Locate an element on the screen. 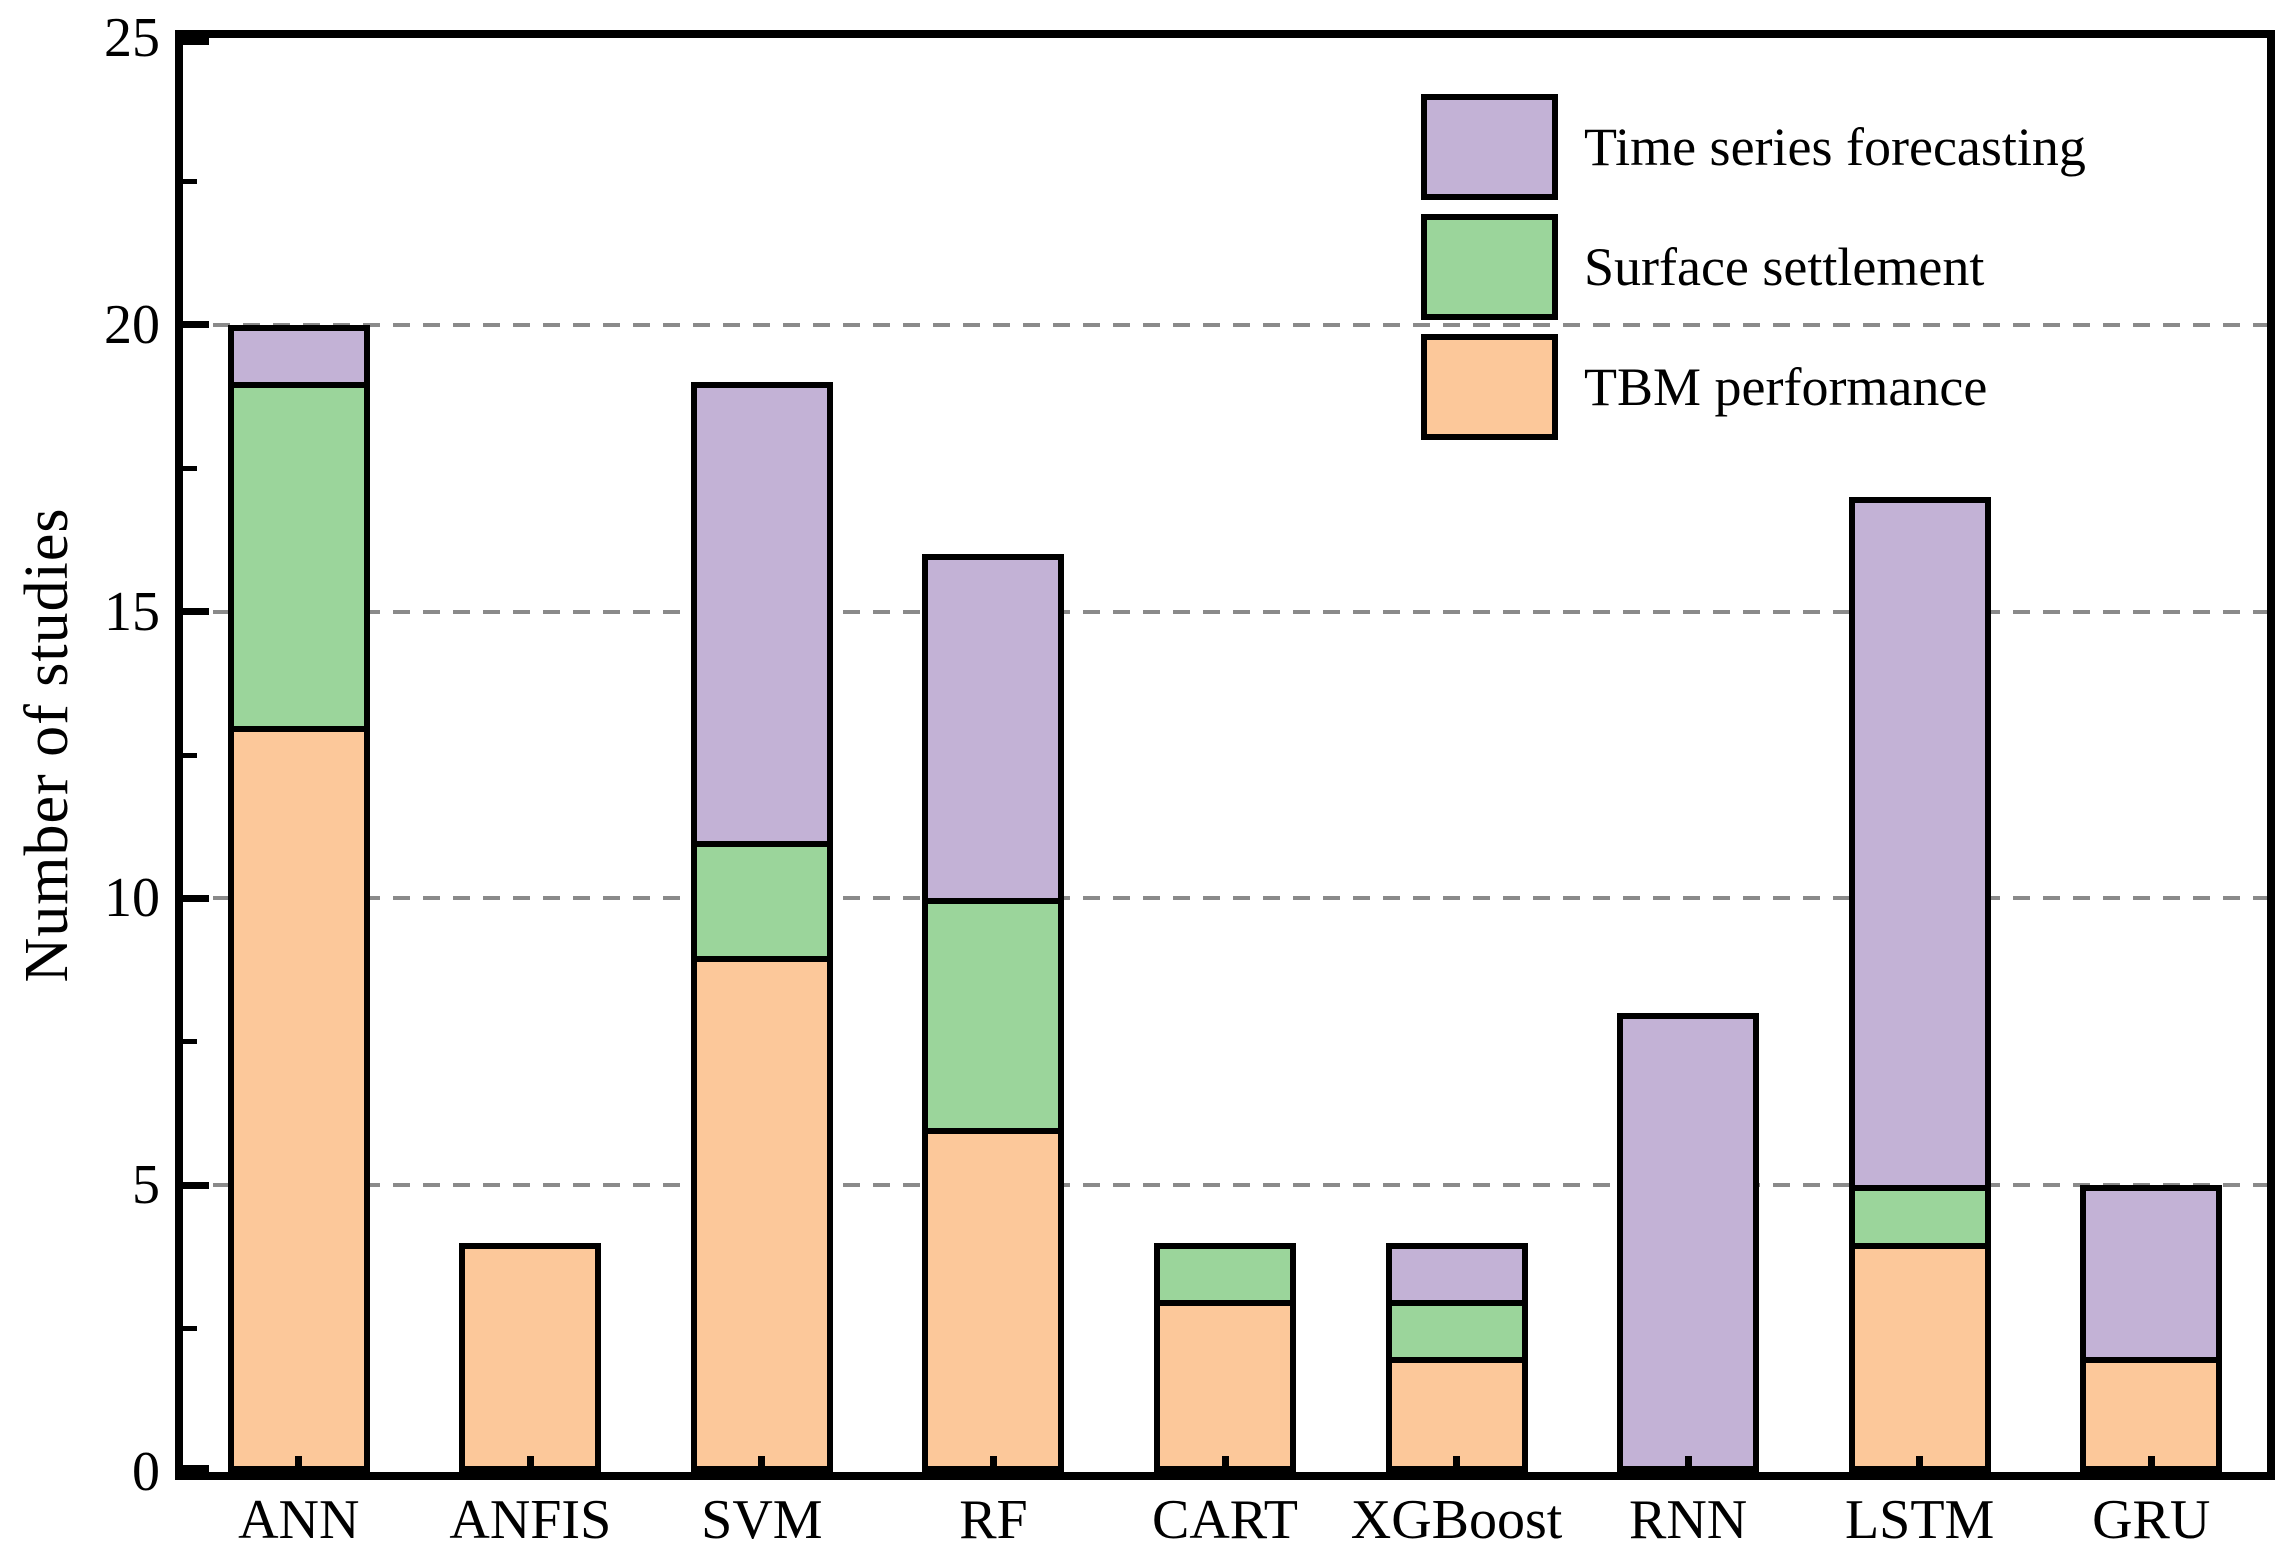 This screenshot has height=1557, width=2287. bar-segment-RF-surface-settlement is located at coordinates (993, 1016).